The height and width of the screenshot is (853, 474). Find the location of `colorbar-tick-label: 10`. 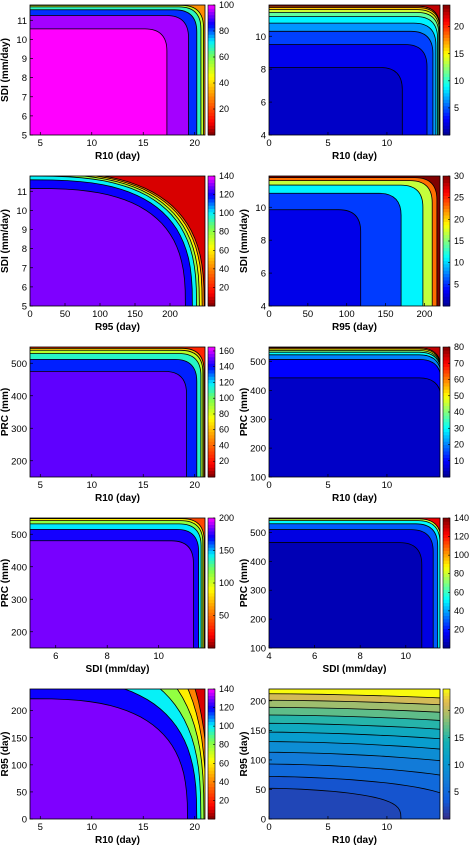

colorbar-tick-label: 10 is located at coordinates (459, 263).